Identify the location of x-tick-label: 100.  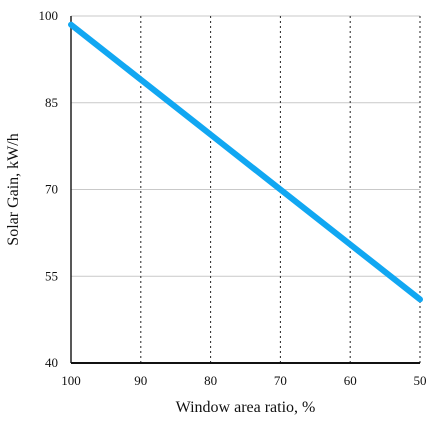
(71, 380).